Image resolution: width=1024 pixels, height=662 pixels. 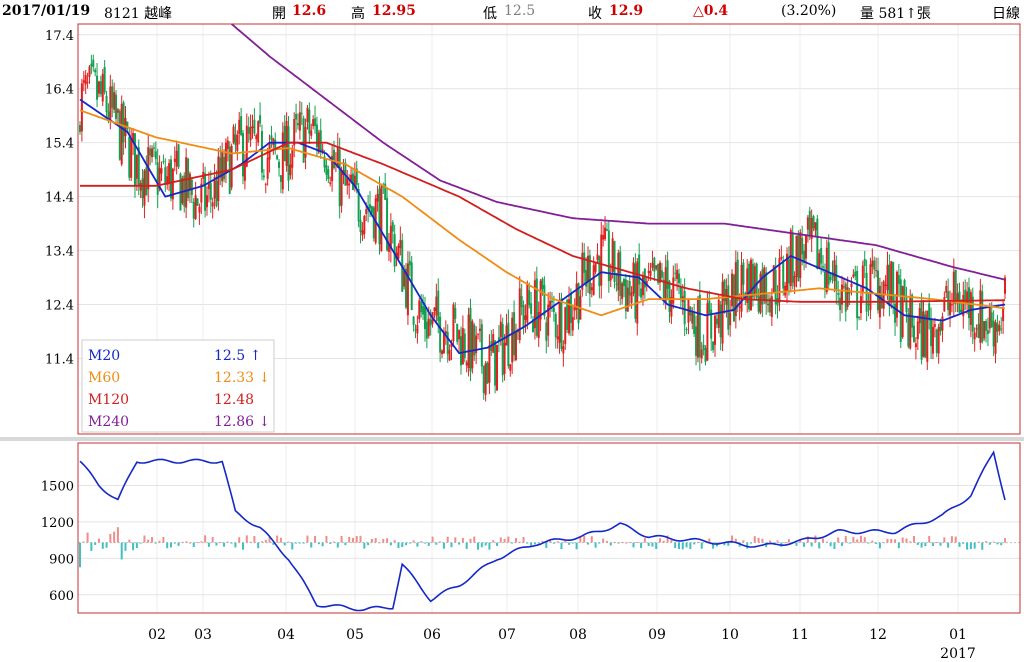 I want to click on month-tick-label: 10, so click(x=730, y=635).